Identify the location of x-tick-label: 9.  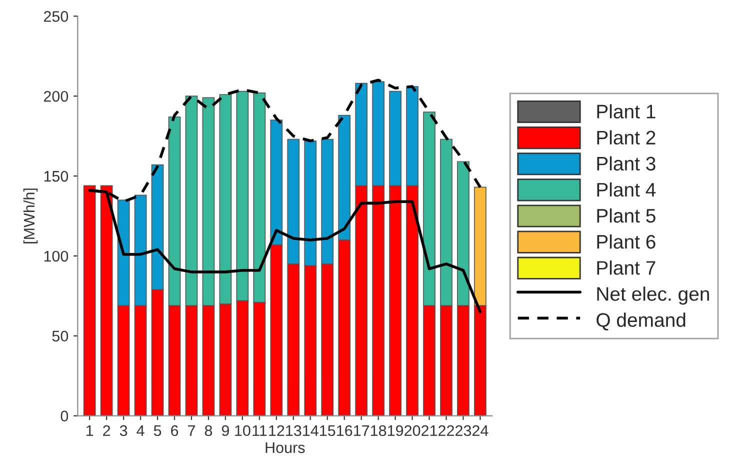
(225, 430).